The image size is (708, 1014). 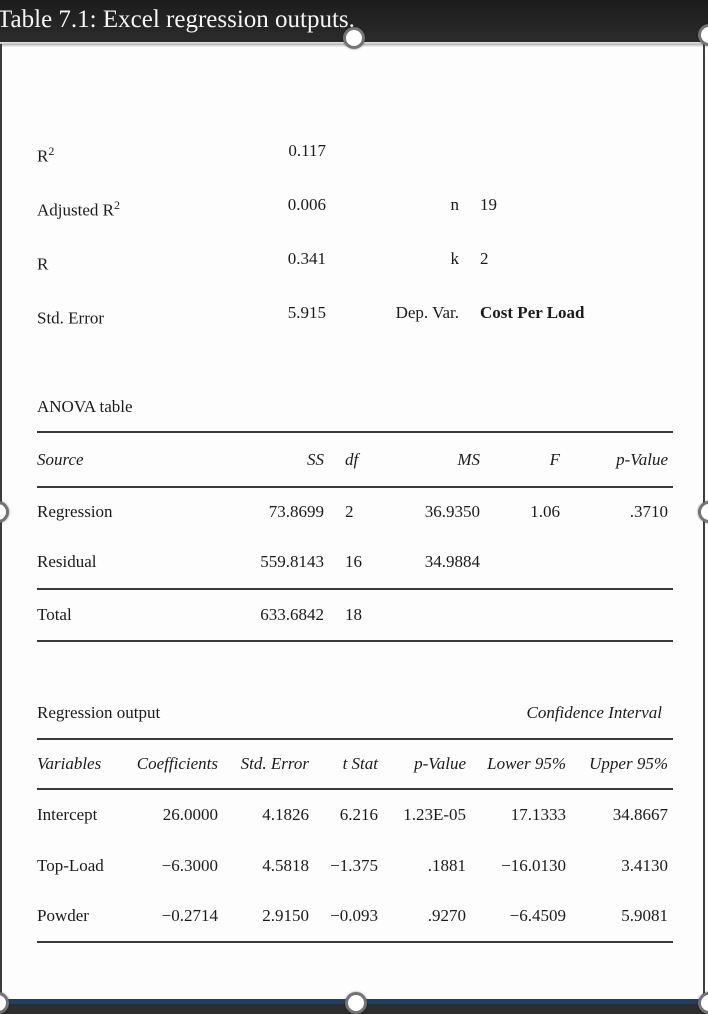 I want to click on resize-handle-top-right, so click(x=703, y=35).